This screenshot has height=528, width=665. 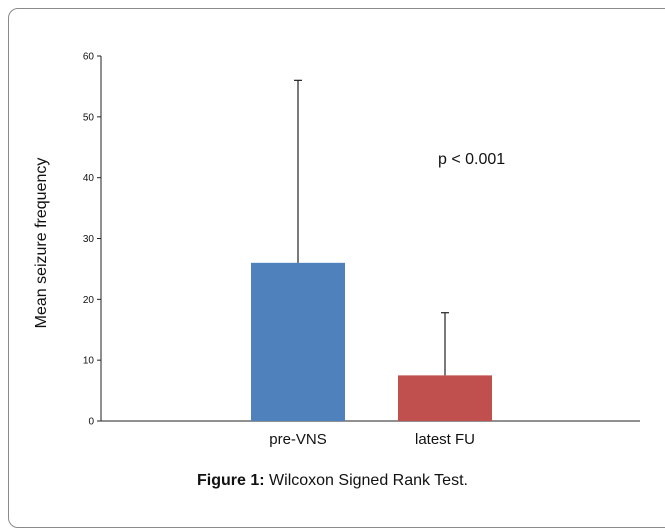 I want to click on y-tick-label: 30, so click(x=89, y=239).